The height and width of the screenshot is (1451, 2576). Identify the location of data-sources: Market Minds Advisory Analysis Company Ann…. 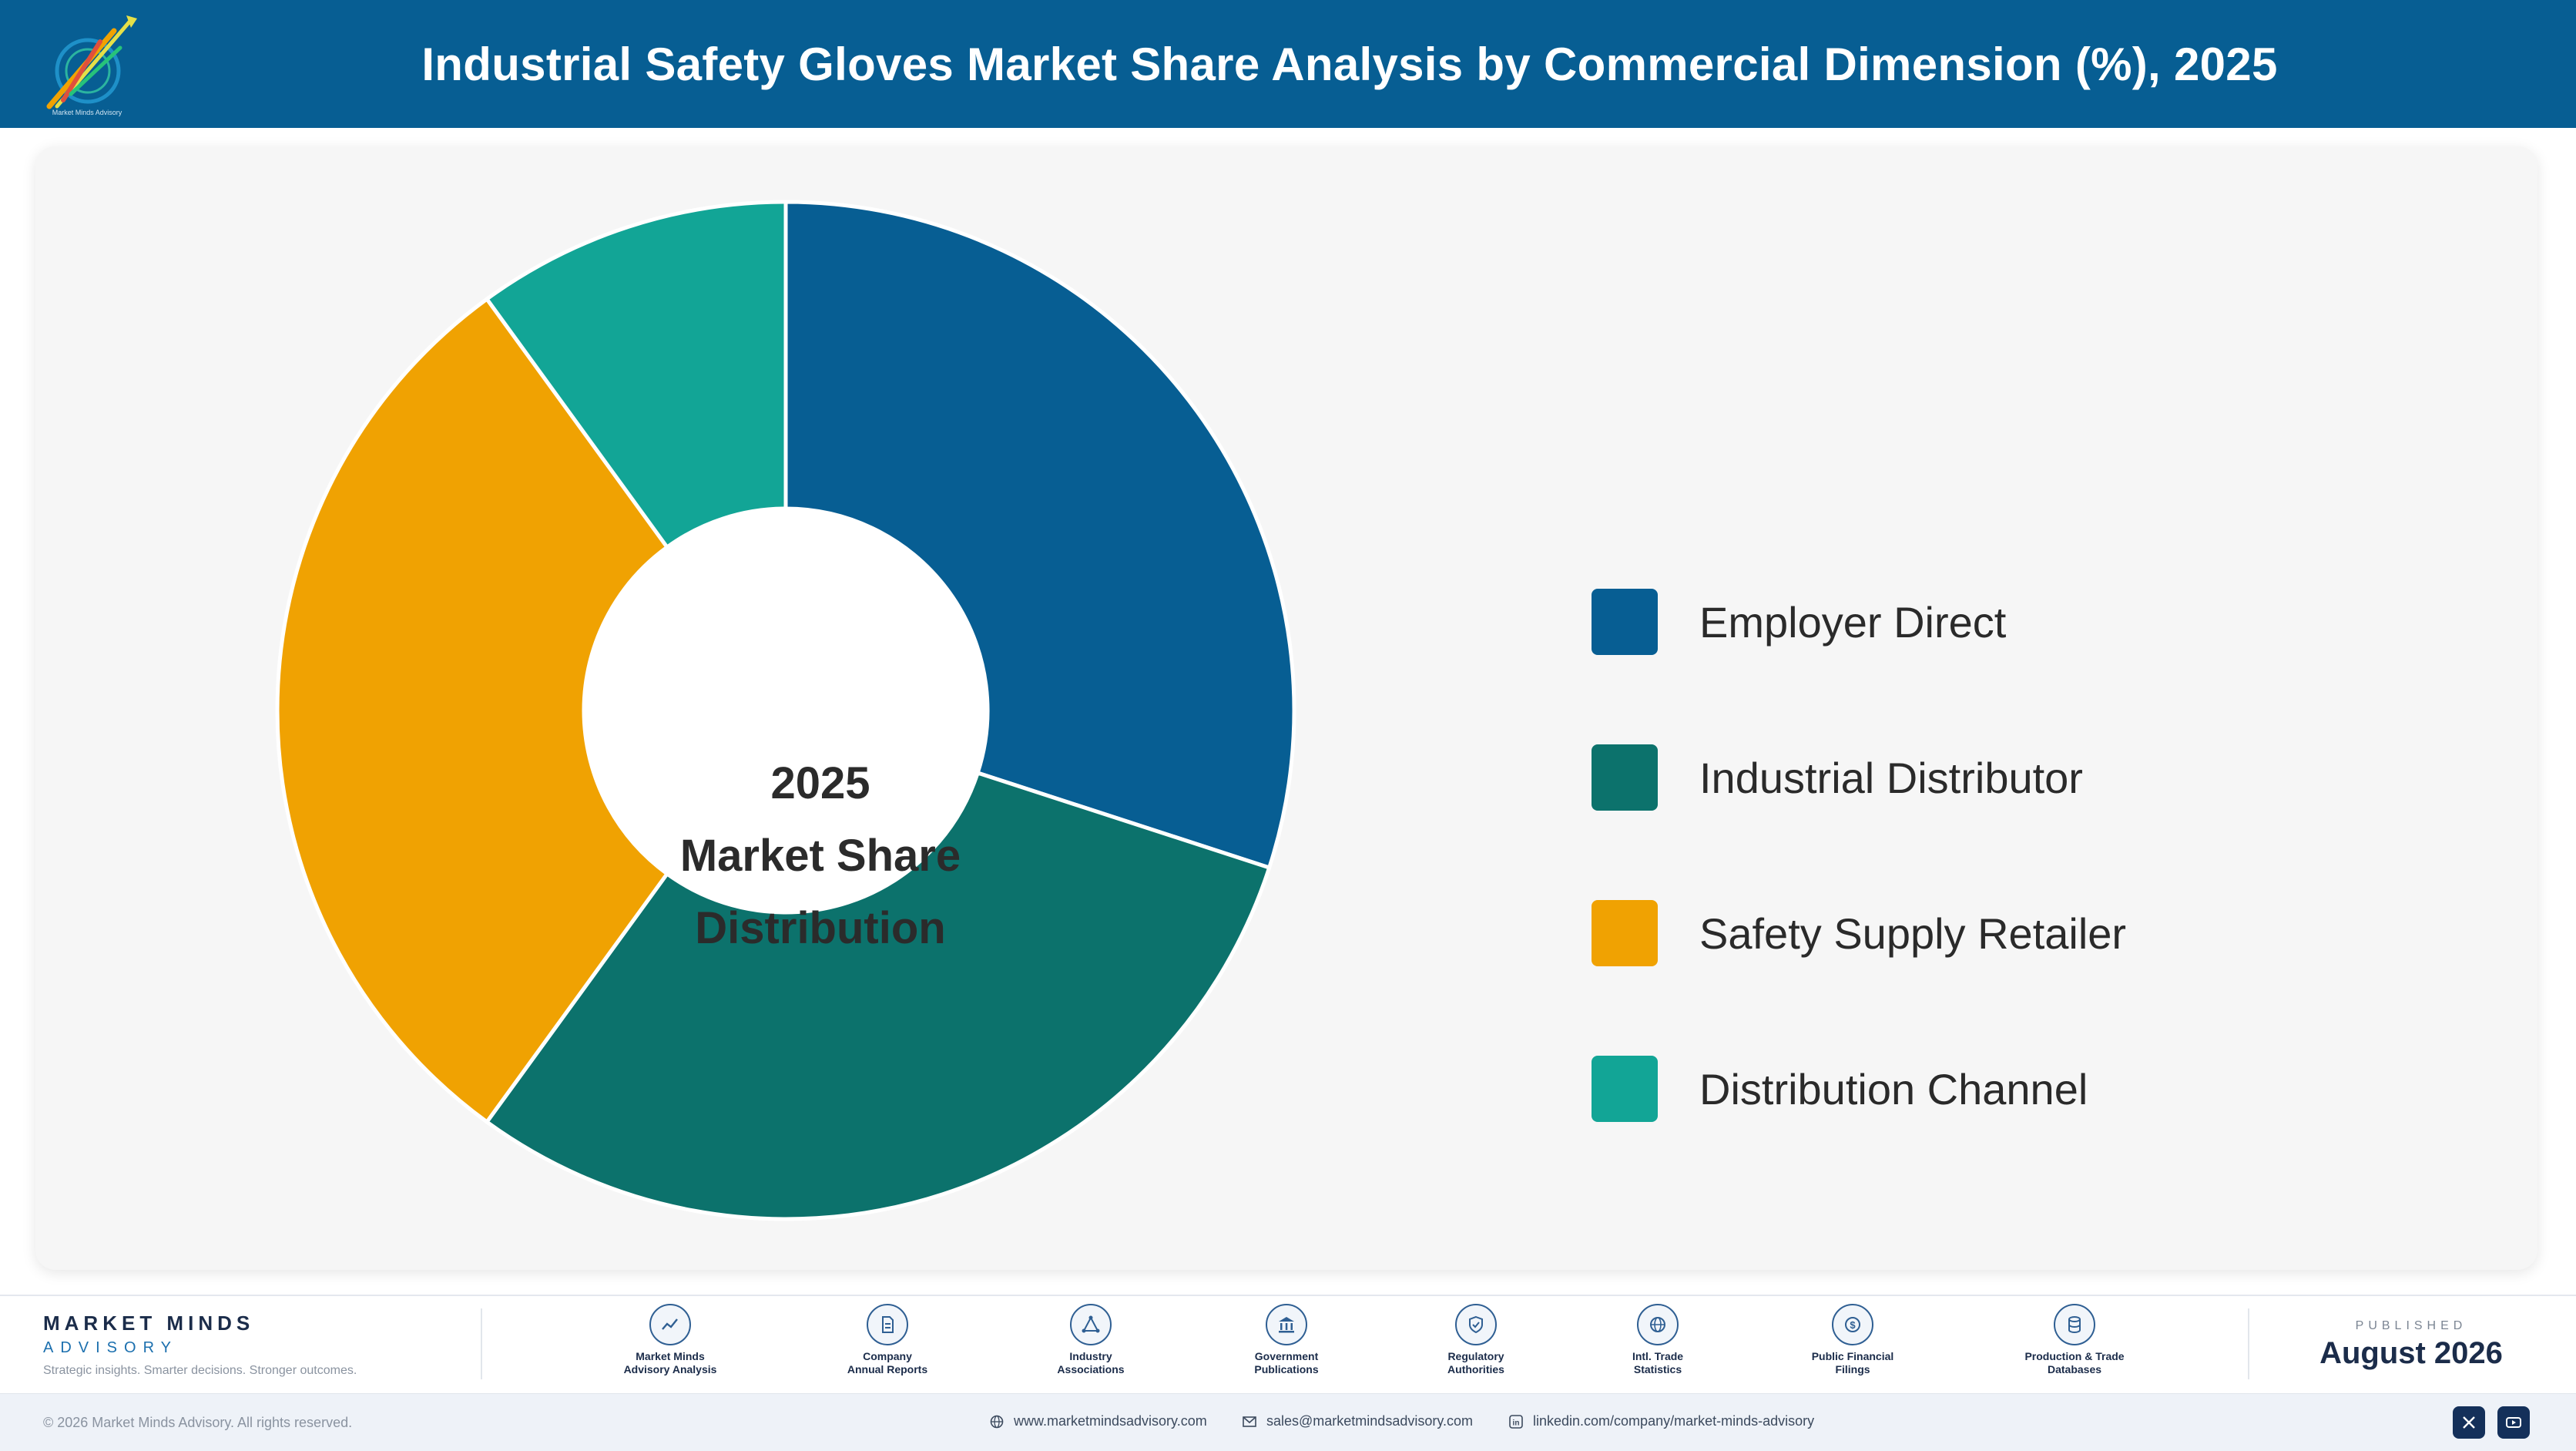
(1355, 1346).